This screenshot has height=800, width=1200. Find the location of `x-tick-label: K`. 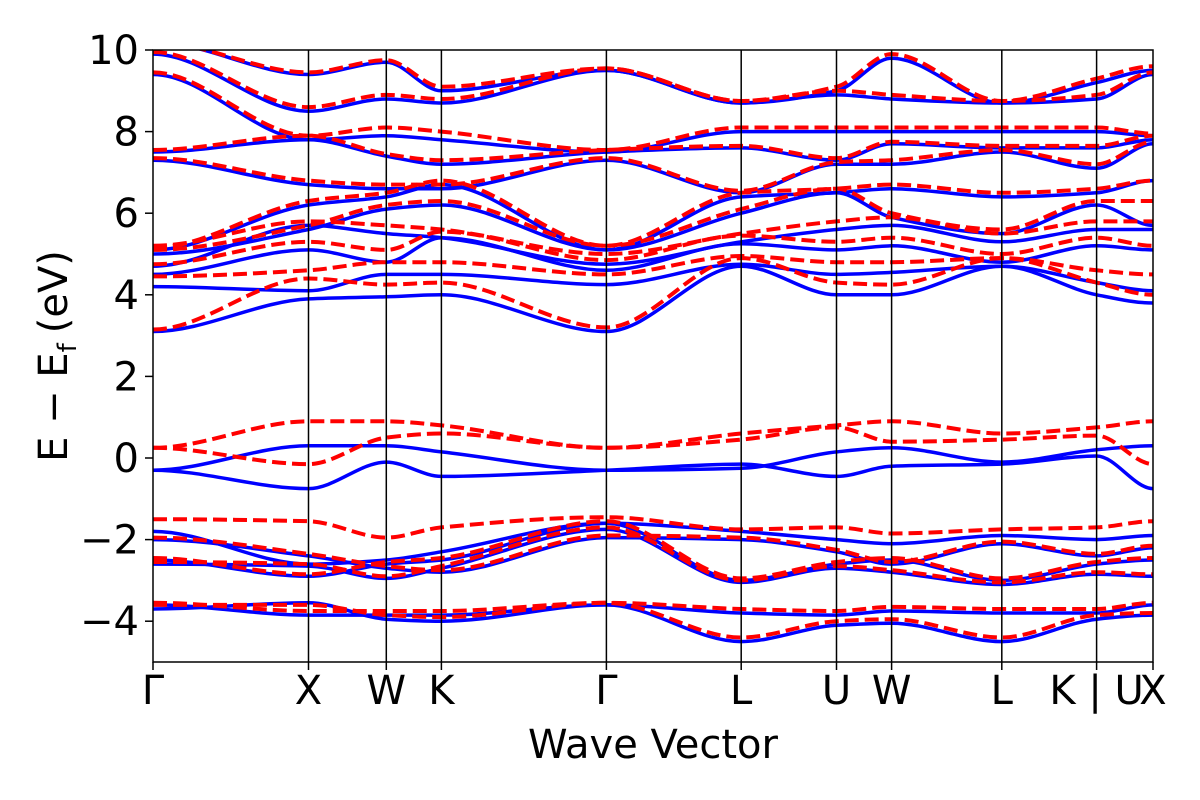

x-tick-label: K is located at coordinates (442, 691).